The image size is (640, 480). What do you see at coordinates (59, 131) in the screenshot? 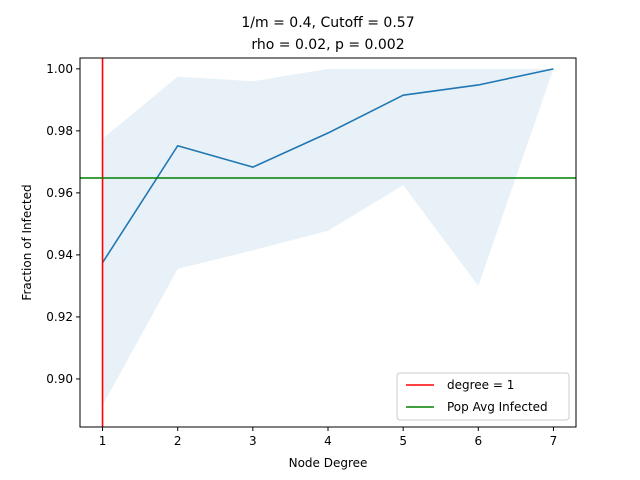
I see `y-tick-label: 0.98` at bounding box center [59, 131].